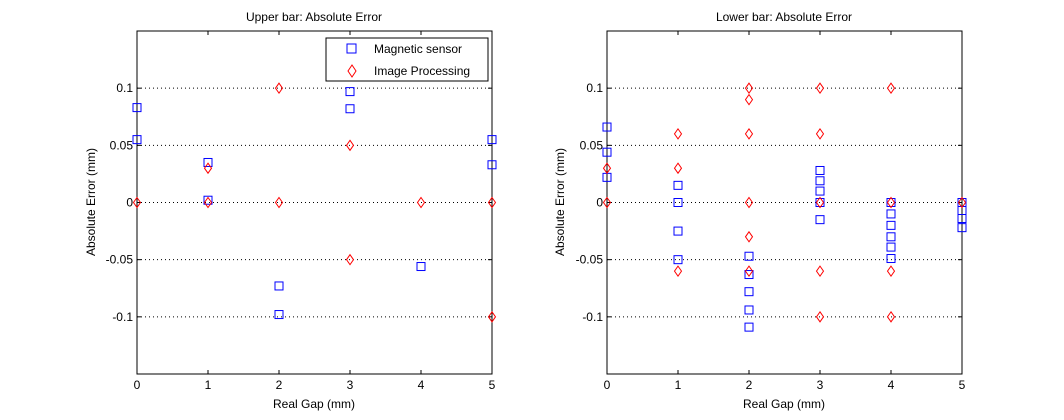 This screenshot has height=420, width=1064. What do you see at coordinates (351, 48) in the screenshot?
I see `legend-square-marker` at bounding box center [351, 48].